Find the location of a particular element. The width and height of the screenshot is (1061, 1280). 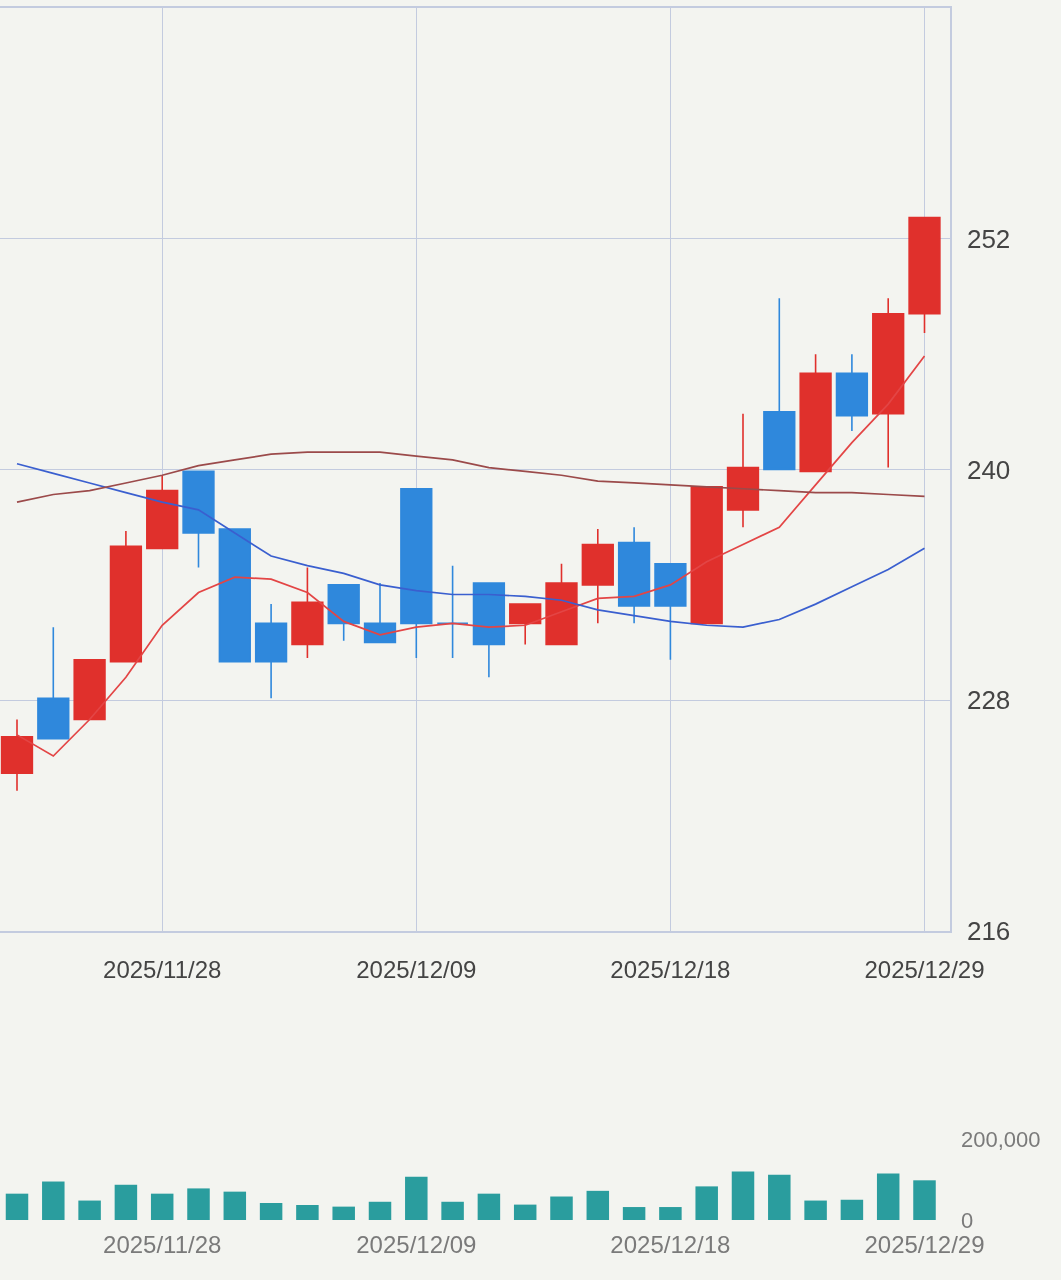

y-tick-label: 200,000 is located at coordinates (1001, 1139).